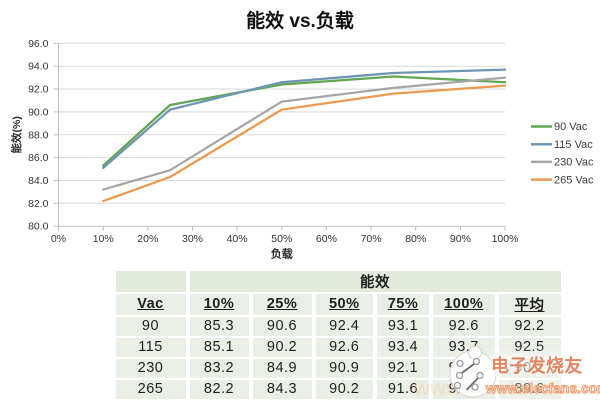  Describe the element at coordinates (147, 239) in the screenshot. I see `svg-text: 20%` at that location.